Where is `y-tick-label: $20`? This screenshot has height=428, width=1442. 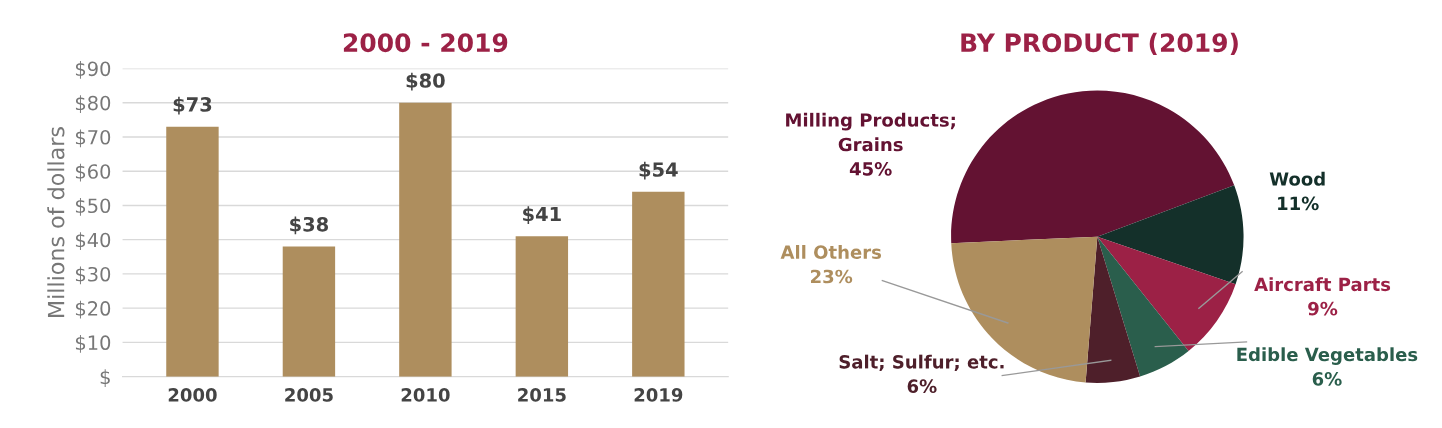
y-tick-label: $20 is located at coordinates (93, 309).